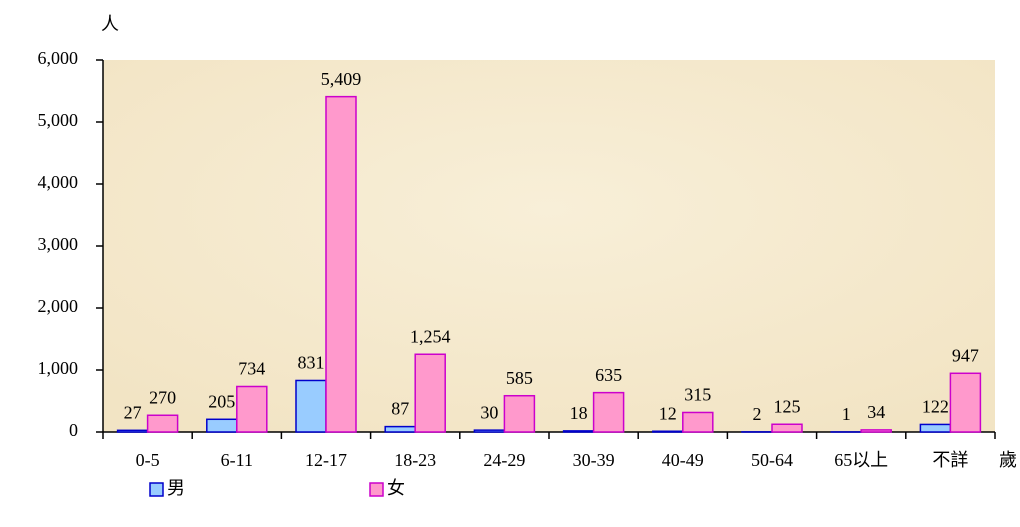  I want to click on data-label: 122, so click(935, 407).